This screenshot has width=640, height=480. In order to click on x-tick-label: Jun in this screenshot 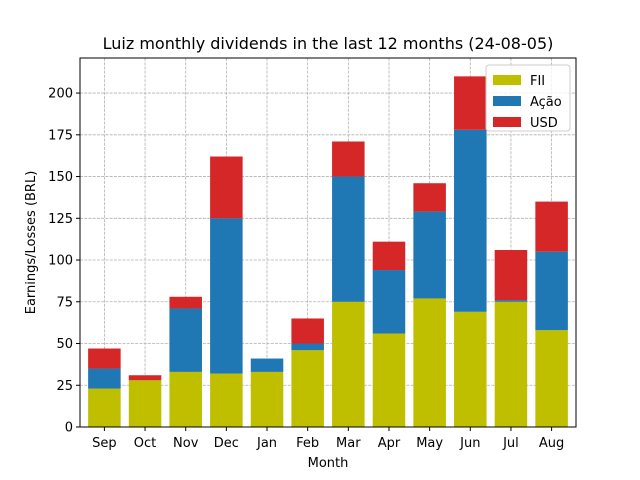, I will do `click(469, 443)`.